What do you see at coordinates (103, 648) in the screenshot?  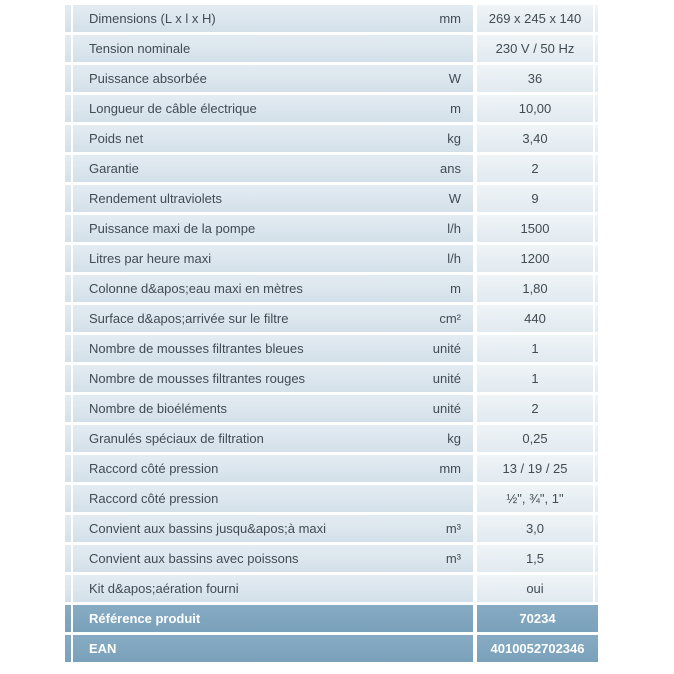 I see `footer-attribute-label: EAN` at bounding box center [103, 648].